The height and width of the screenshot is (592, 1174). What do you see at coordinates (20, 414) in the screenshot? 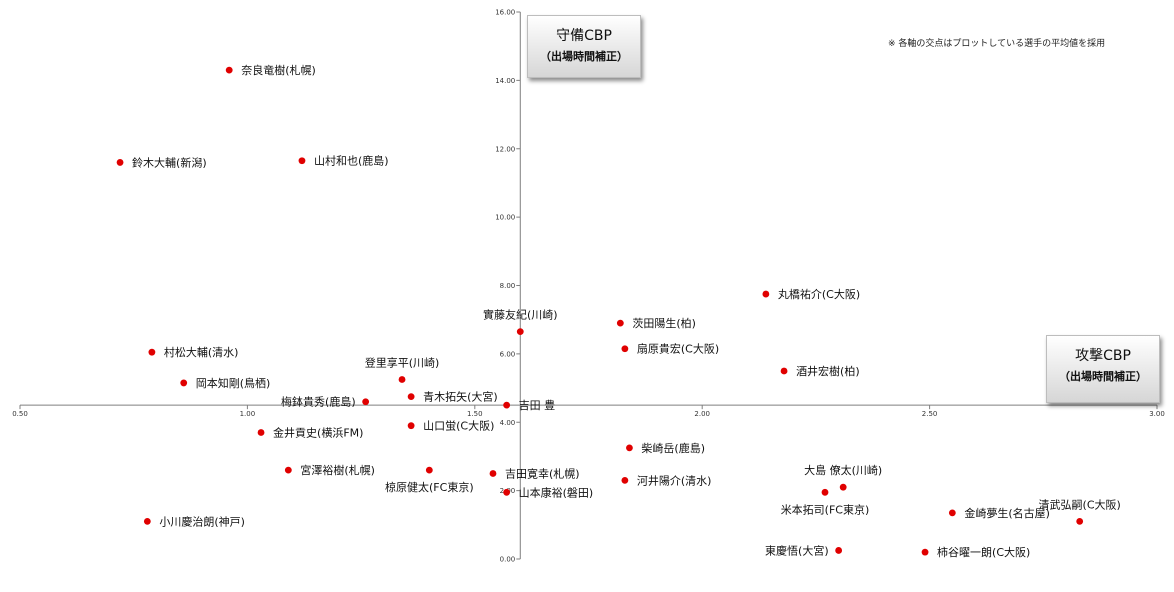
I see `x-tick-label: 0.50` at bounding box center [20, 414].